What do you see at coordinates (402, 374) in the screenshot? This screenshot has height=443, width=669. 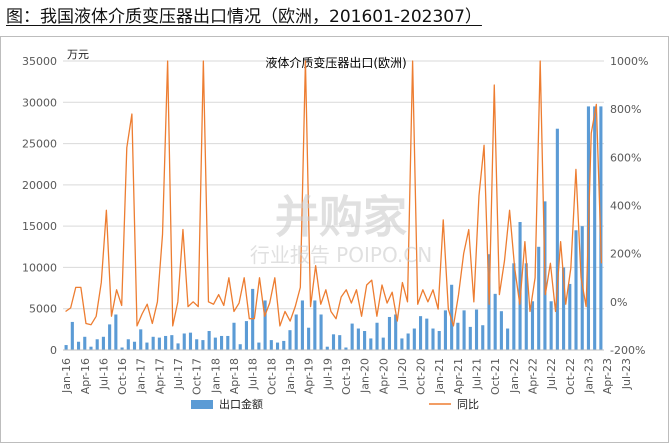 I see `x-tick-label: Jul-20` at bounding box center [402, 374].